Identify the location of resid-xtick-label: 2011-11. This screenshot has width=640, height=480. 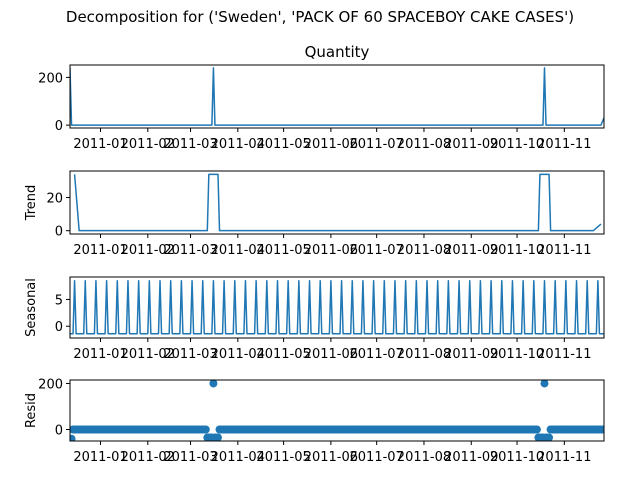
(564, 457).